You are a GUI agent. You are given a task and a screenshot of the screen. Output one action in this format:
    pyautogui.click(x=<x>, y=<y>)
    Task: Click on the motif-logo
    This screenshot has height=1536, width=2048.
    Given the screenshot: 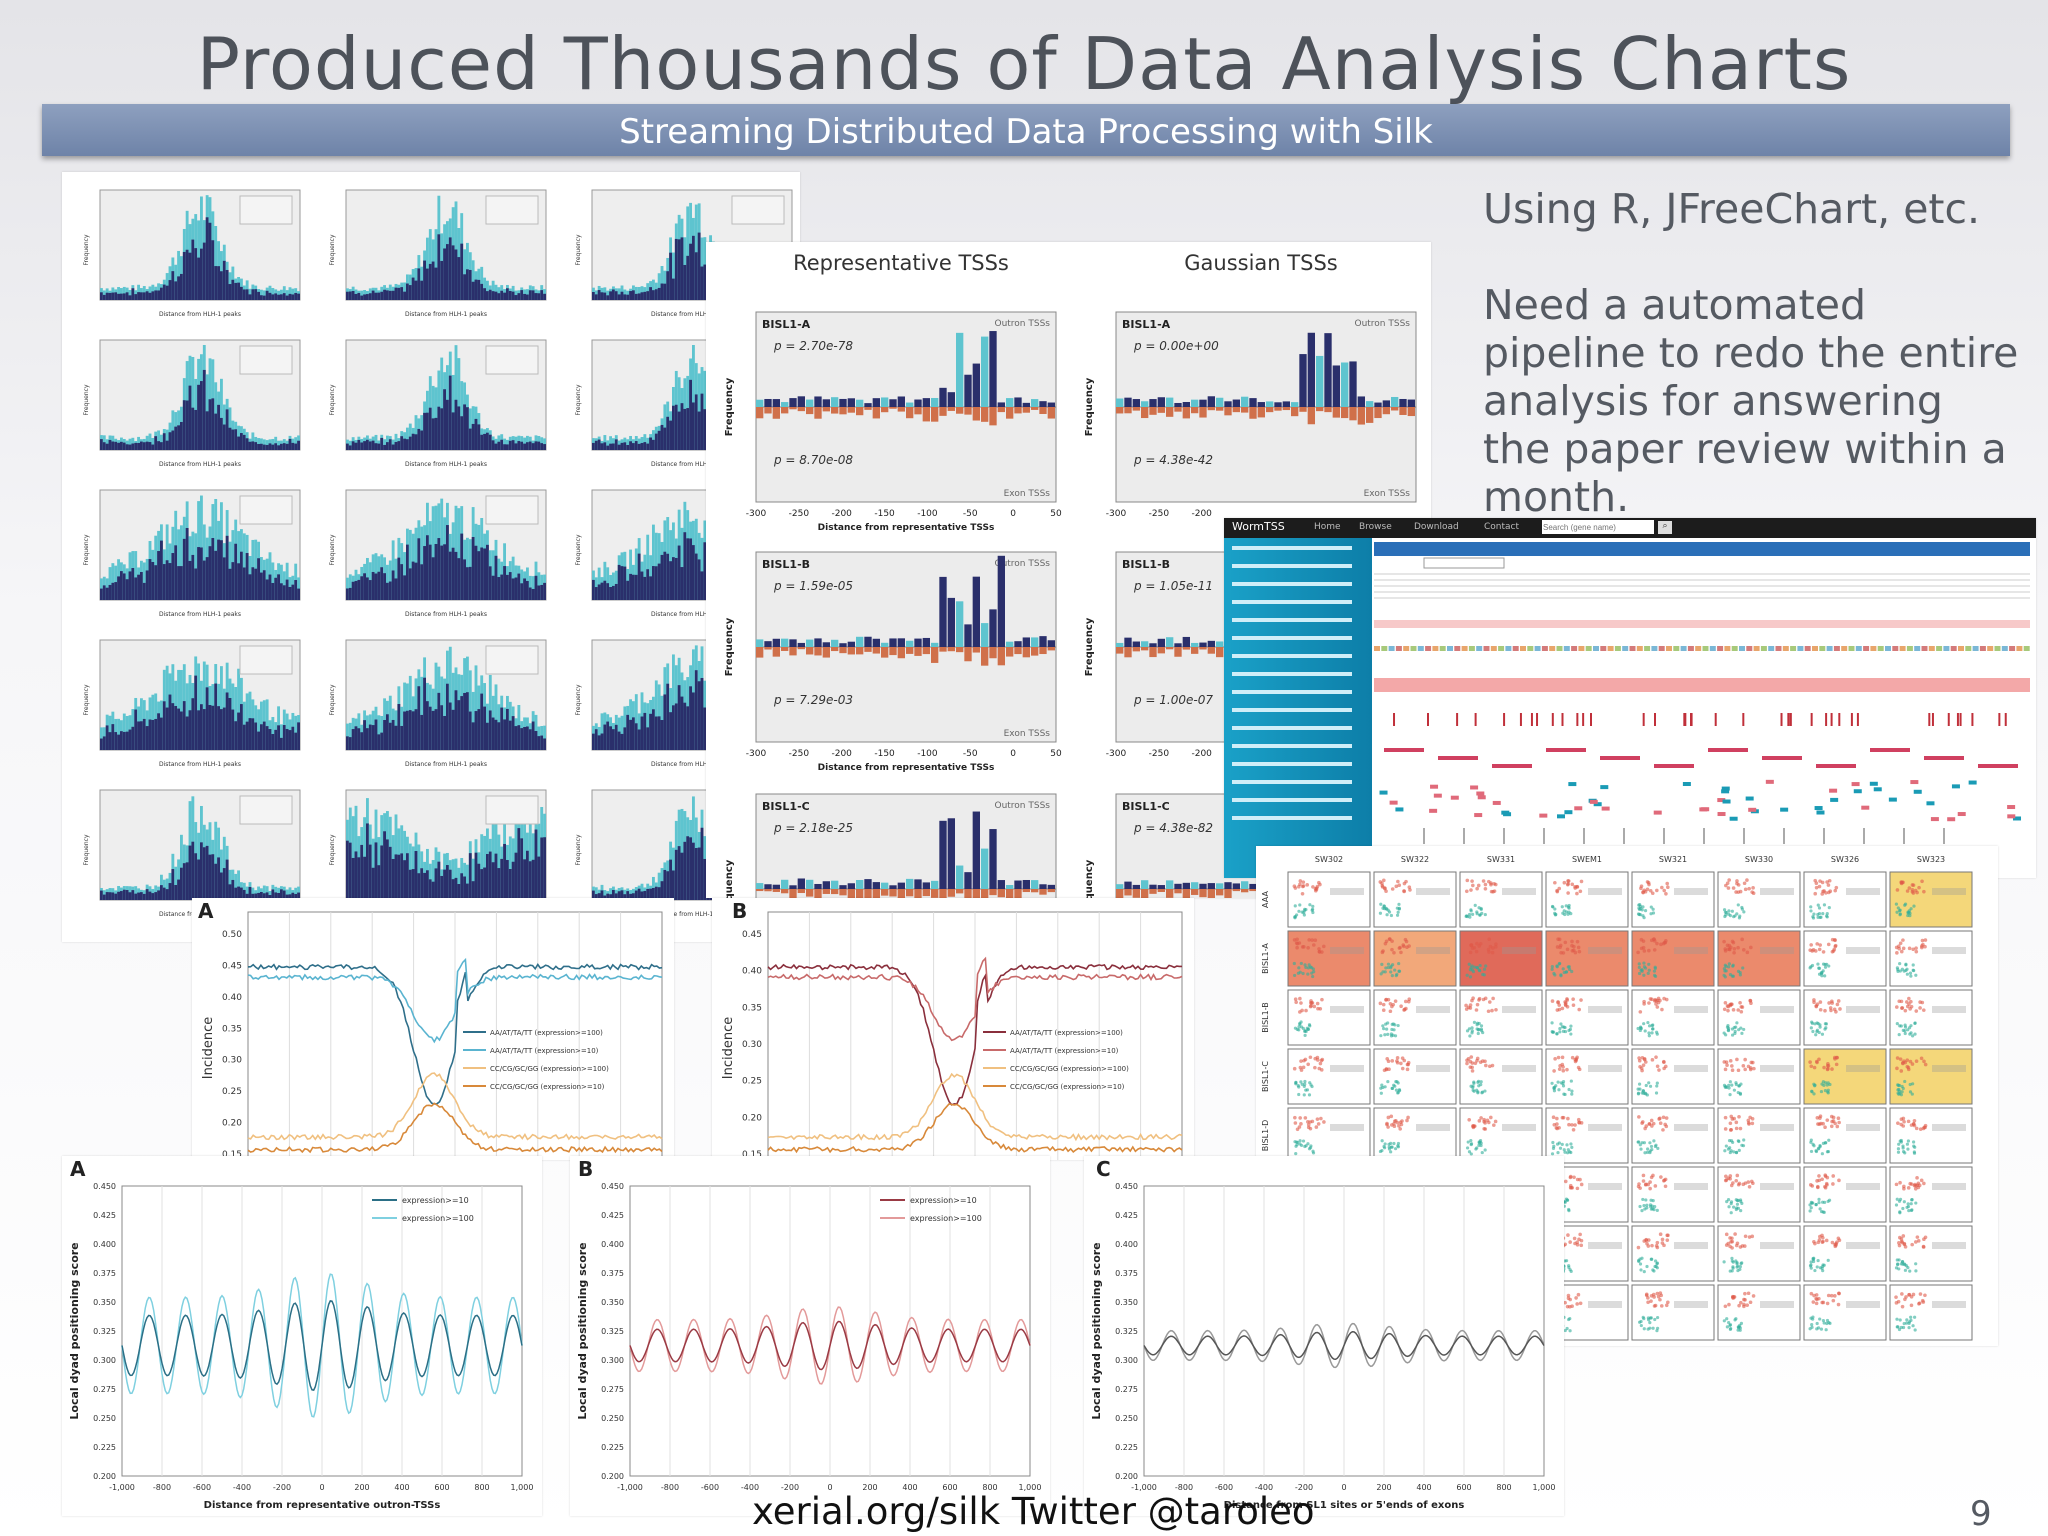 What is the action you would take?
    pyautogui.click(x=512, y=660)
    